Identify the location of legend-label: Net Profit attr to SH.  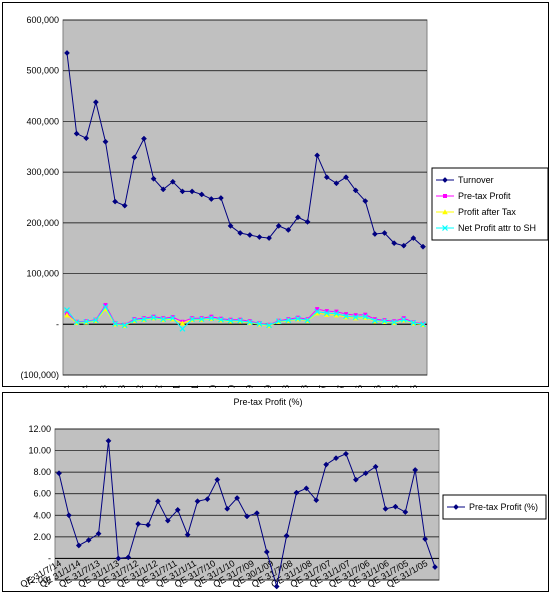
(497, 228).